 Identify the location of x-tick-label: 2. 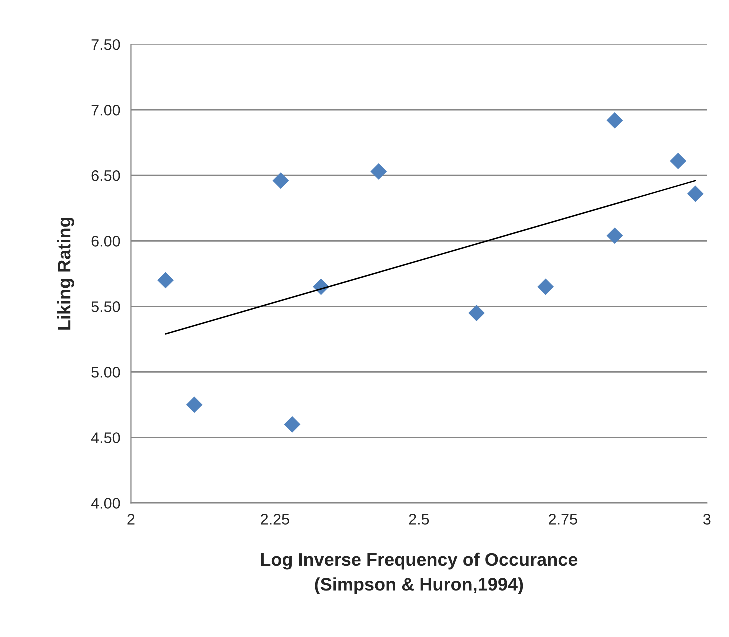
(131, 519).